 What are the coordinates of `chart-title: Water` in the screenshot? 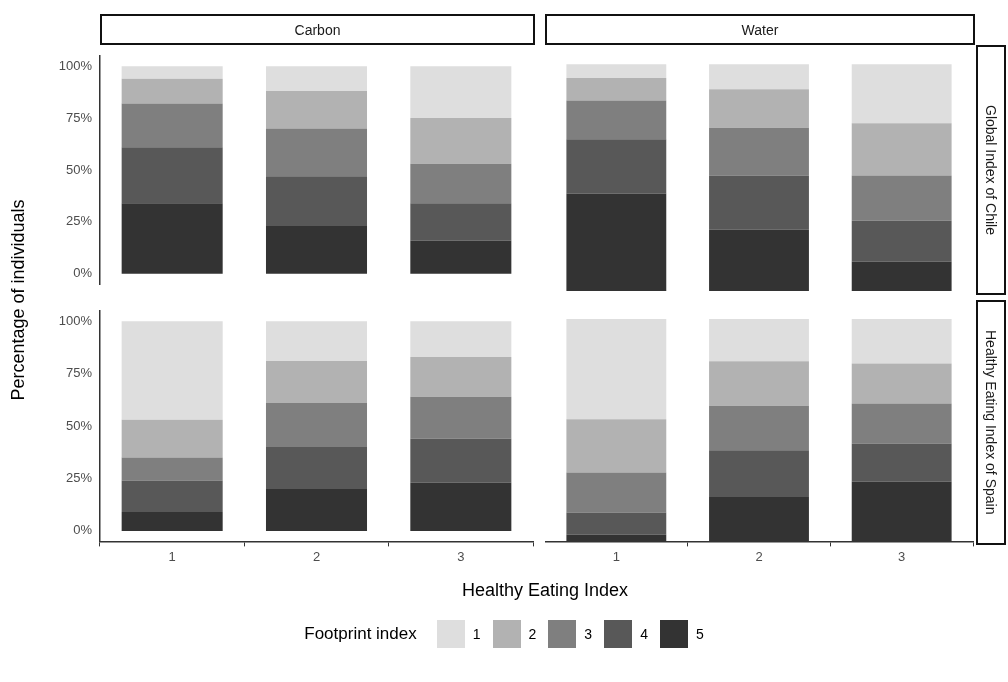 It's located at (760, 29).